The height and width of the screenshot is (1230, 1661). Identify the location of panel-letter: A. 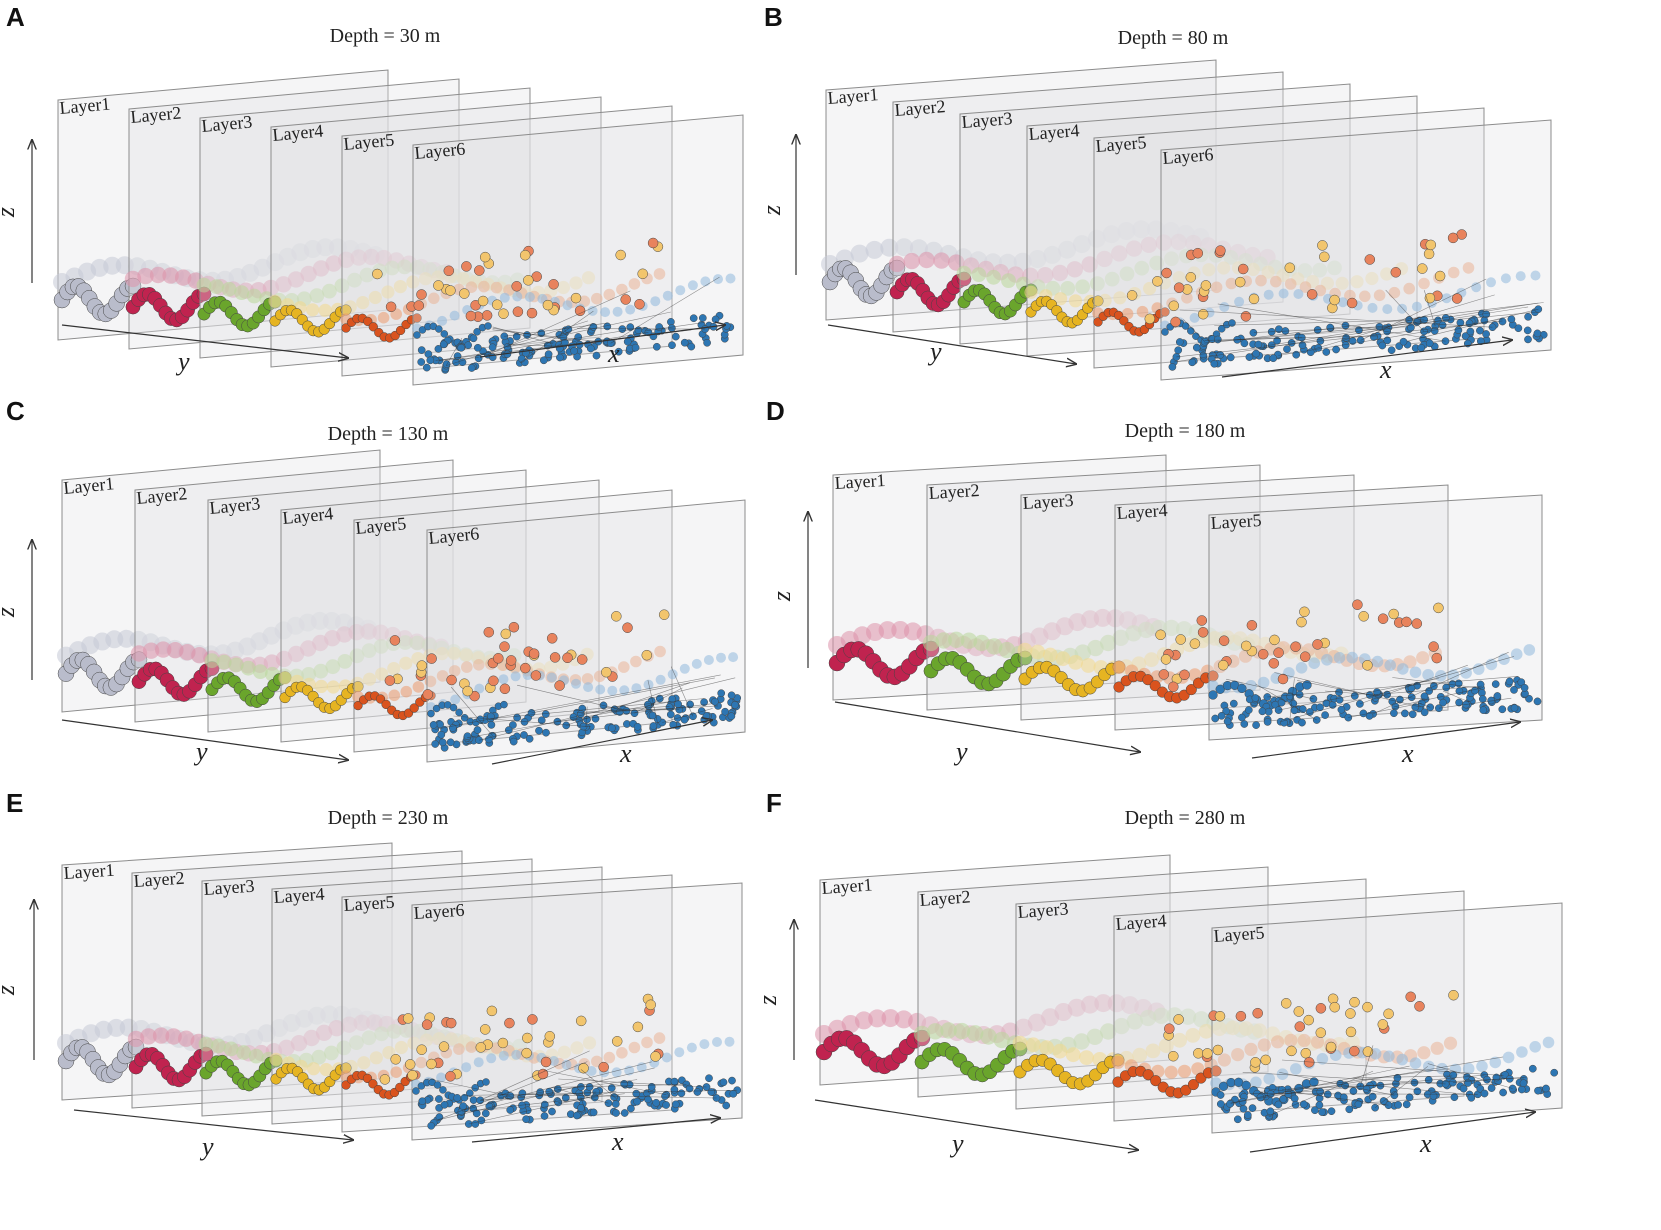
(15, 17).